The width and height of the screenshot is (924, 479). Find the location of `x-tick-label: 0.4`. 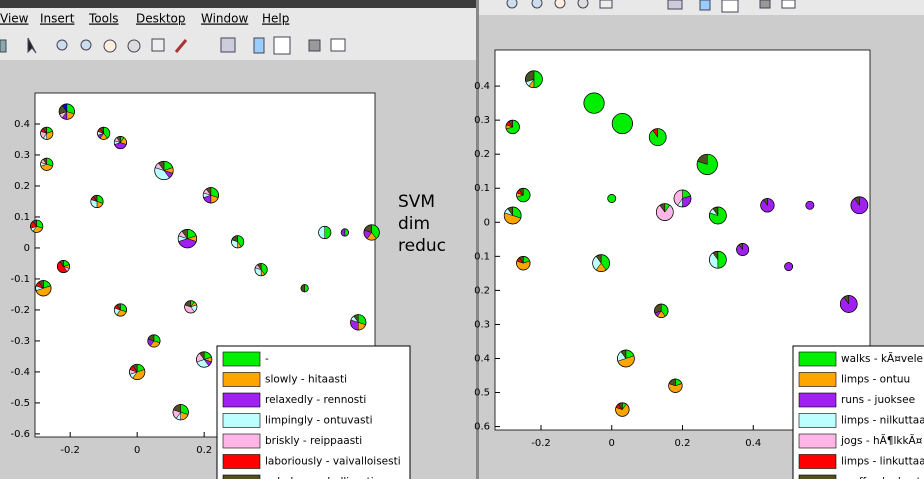

x-tick-label: 0.4 is located at coordinates (753, 443).